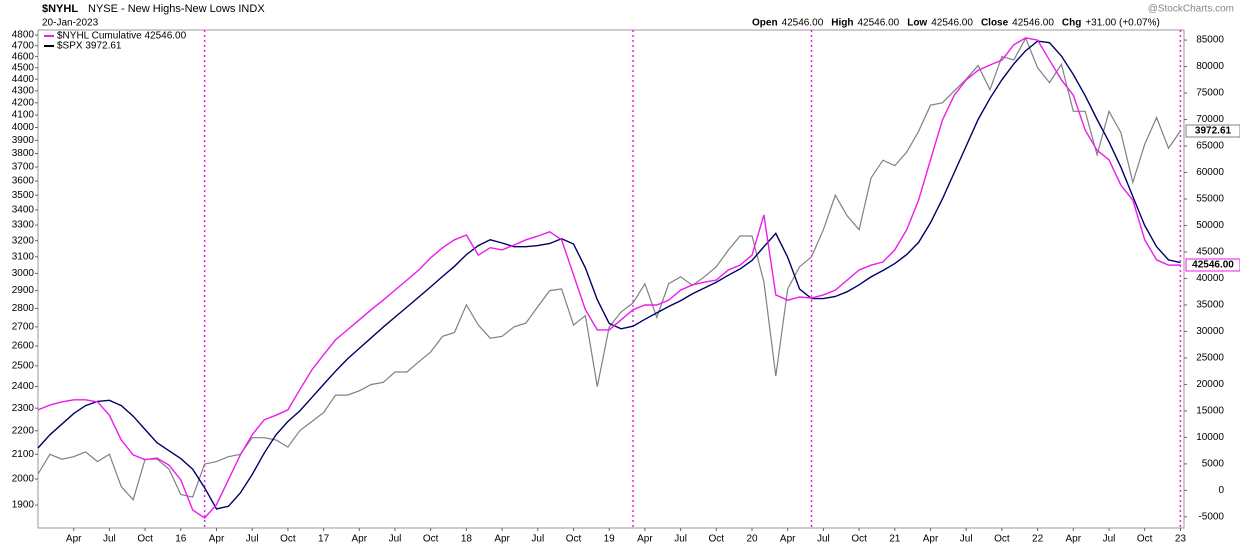 Image resolution: width=1240 pixels, height=546 pixels. What do you see at coordinates (1210, 93) in the screenshot?
I see `y2-tick-label: 75000` at bounding box center [1210, 93].